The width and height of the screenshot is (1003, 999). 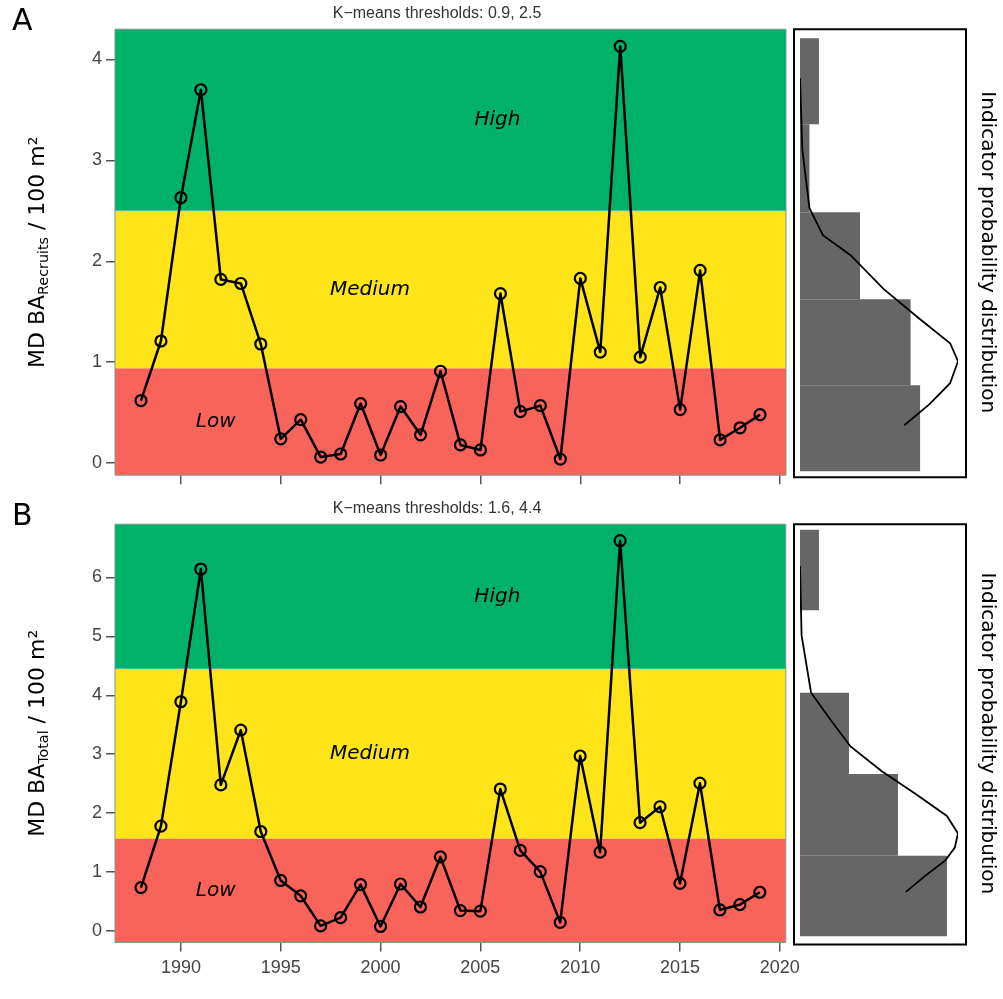 I want to click on chart-title: K−means thresholds: 1.6, 4.4, so click(x=437, y=508).